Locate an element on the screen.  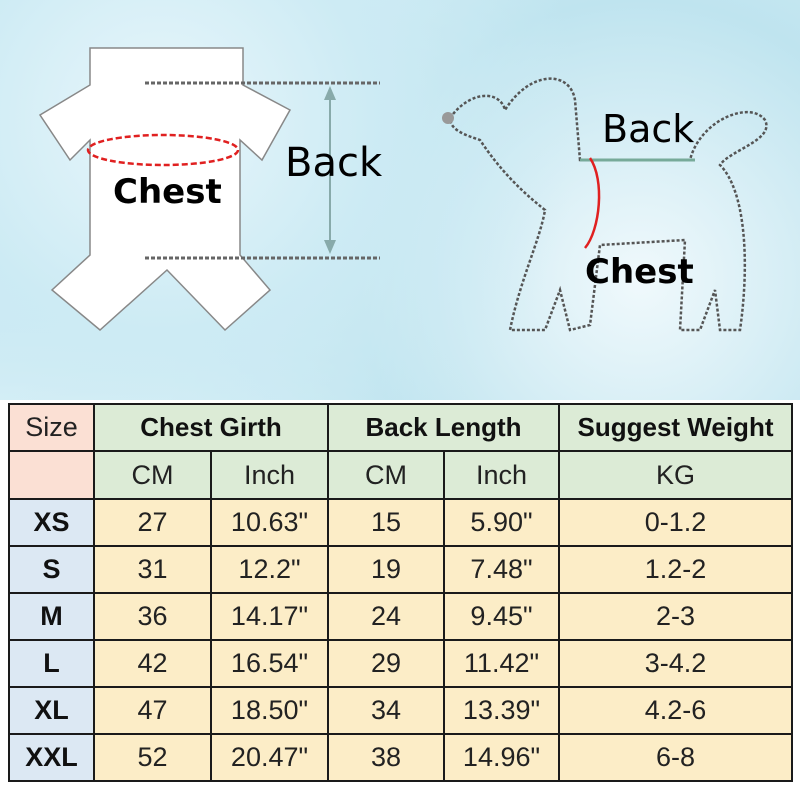
size-header: Size is located at coordinates (51, 427).